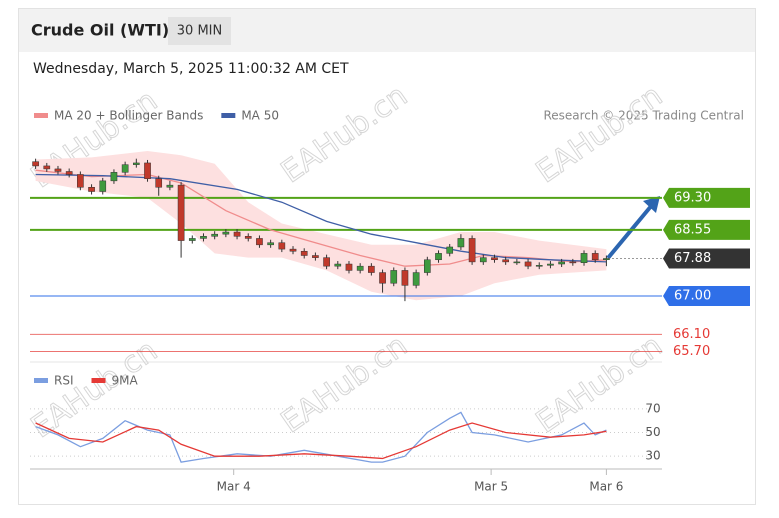 The height and width of the screenshot is (518, 779). What do you see at coordinates (692, 258) in the screenshot?
I see `level-label: 67.88` at bounding box center [692, 258].